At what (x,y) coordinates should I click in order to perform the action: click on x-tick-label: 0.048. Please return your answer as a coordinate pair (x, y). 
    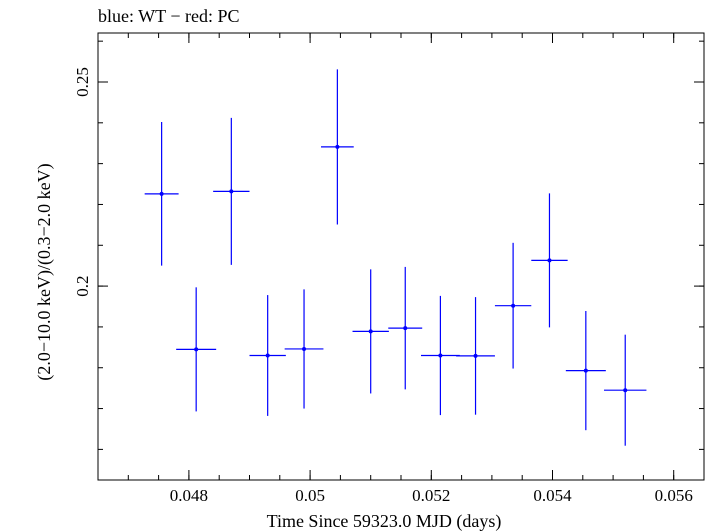
    Looking at the image, I should click on (189, 495).